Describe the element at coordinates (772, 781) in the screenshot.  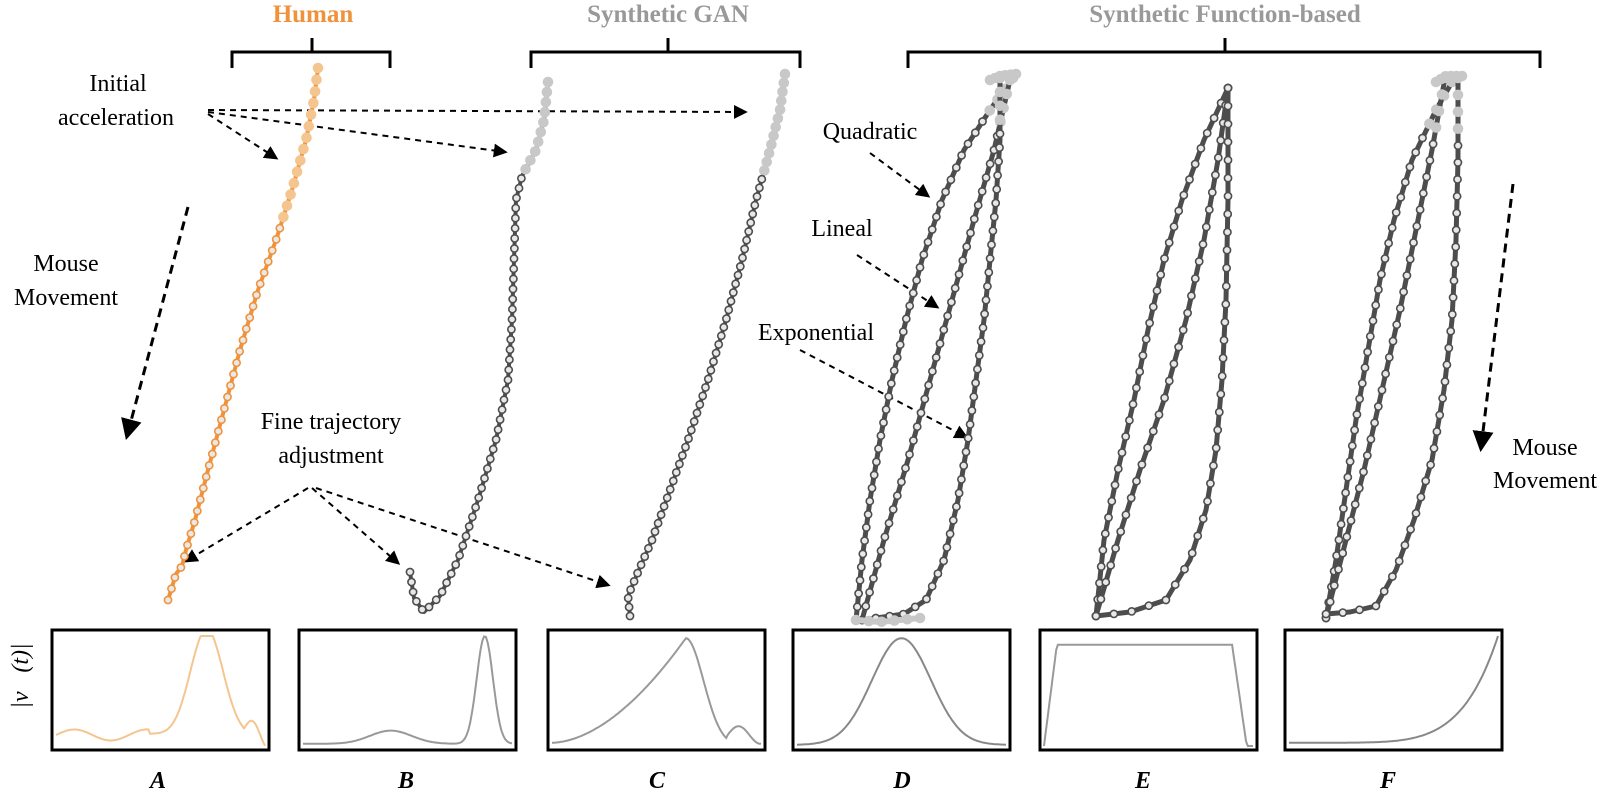
I see `panel-letters: A B C D E F` at that location.